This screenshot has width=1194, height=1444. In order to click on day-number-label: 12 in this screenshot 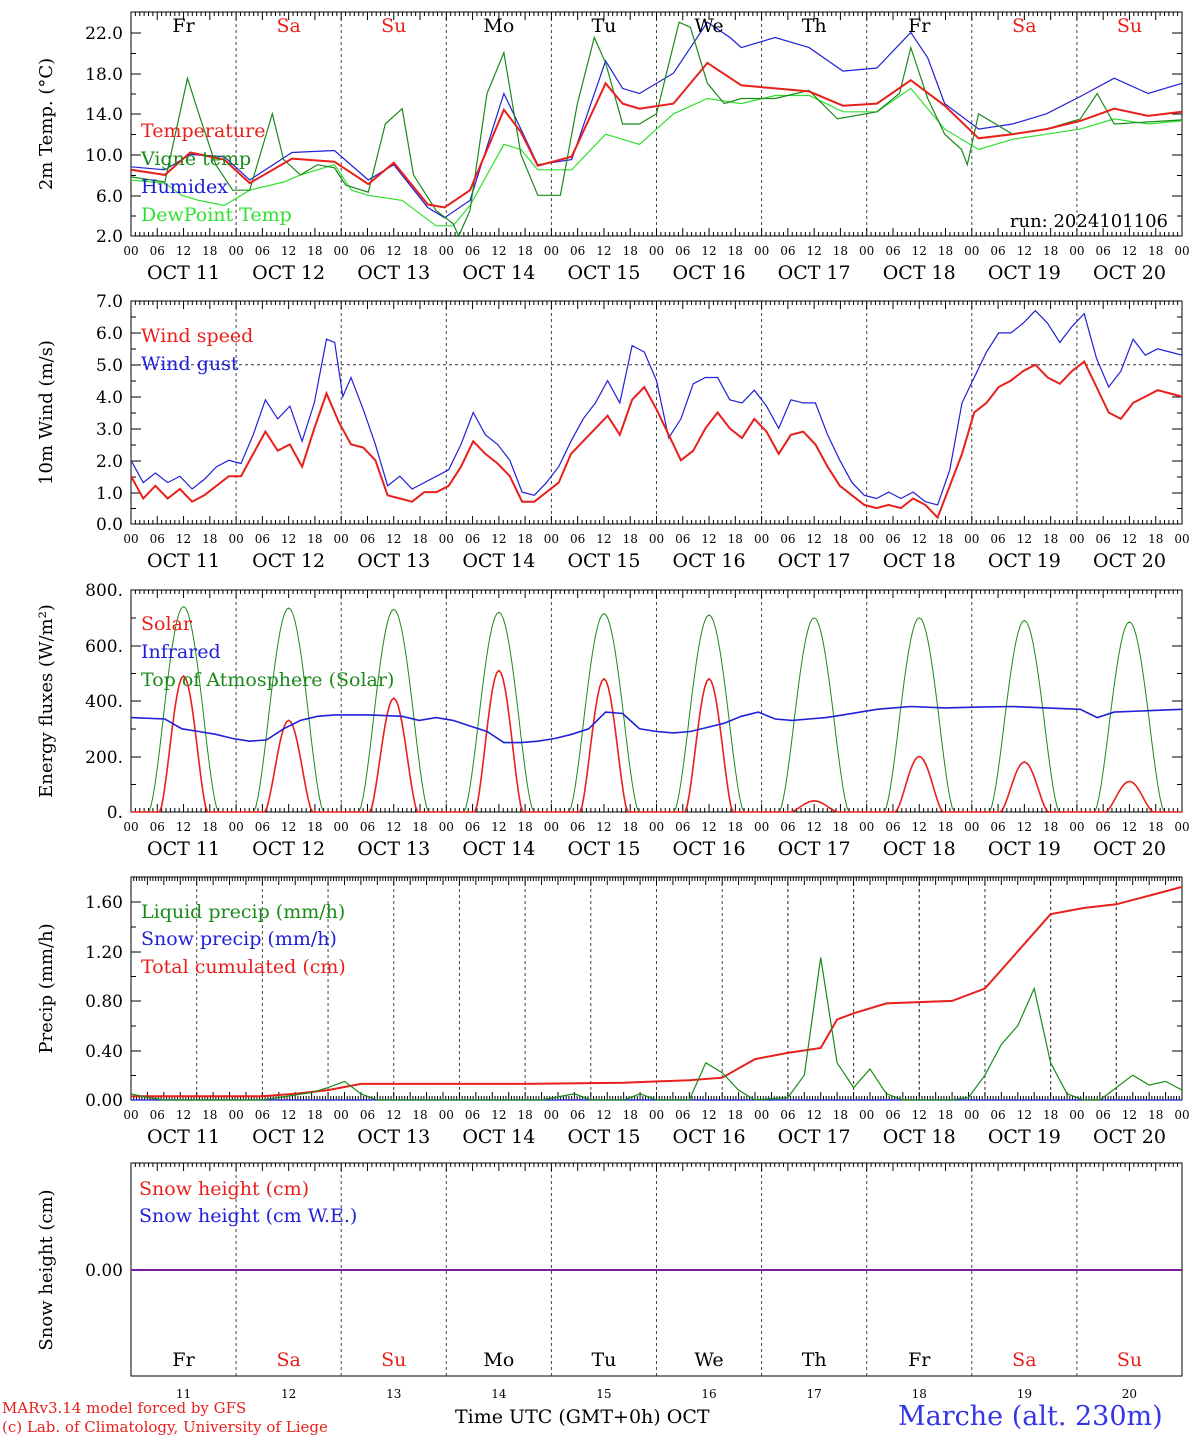, I will do `click(288, 1394)`.